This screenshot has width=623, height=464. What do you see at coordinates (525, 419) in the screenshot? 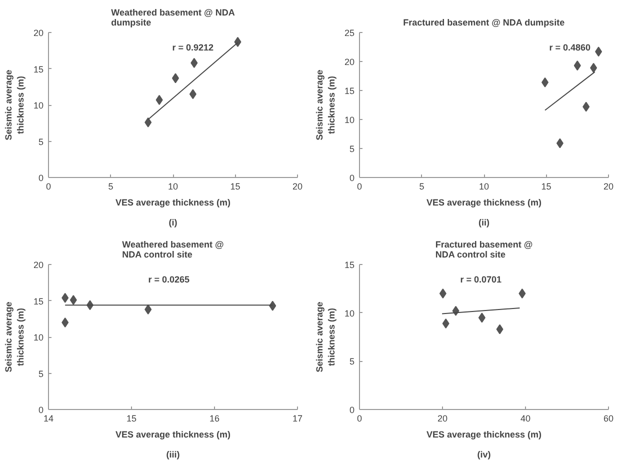
I see `x-tick-label: 40` at bounding box center [525, 419].